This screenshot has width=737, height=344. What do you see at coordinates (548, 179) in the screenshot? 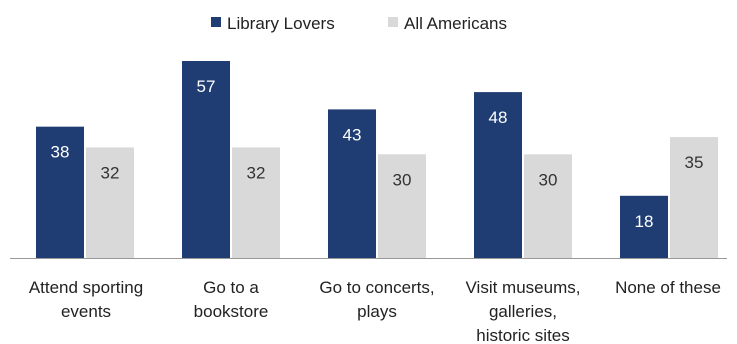
I see `data-label-all-americans-3: 30` at bounding box center [548, 179].